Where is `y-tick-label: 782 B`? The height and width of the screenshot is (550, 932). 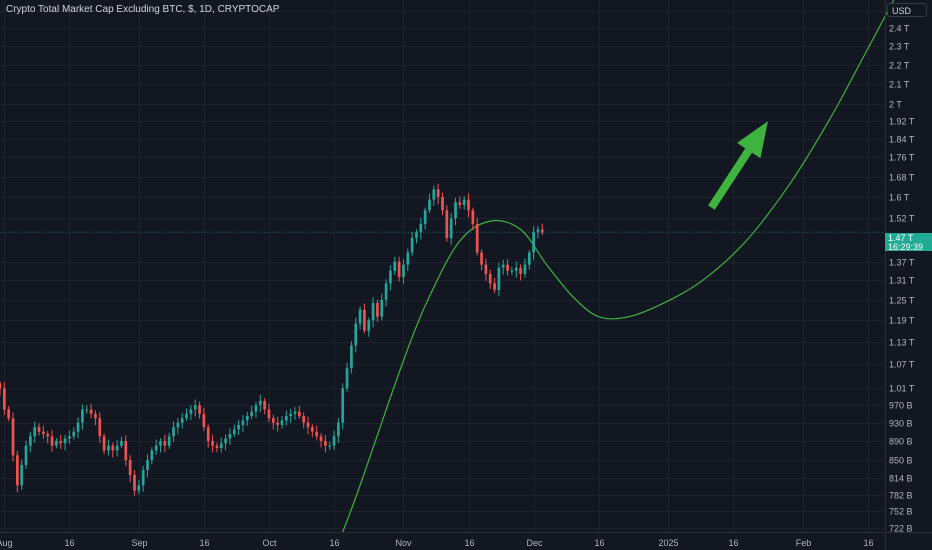 y-tick-label: 782 B is located at coordinates (901, 496).